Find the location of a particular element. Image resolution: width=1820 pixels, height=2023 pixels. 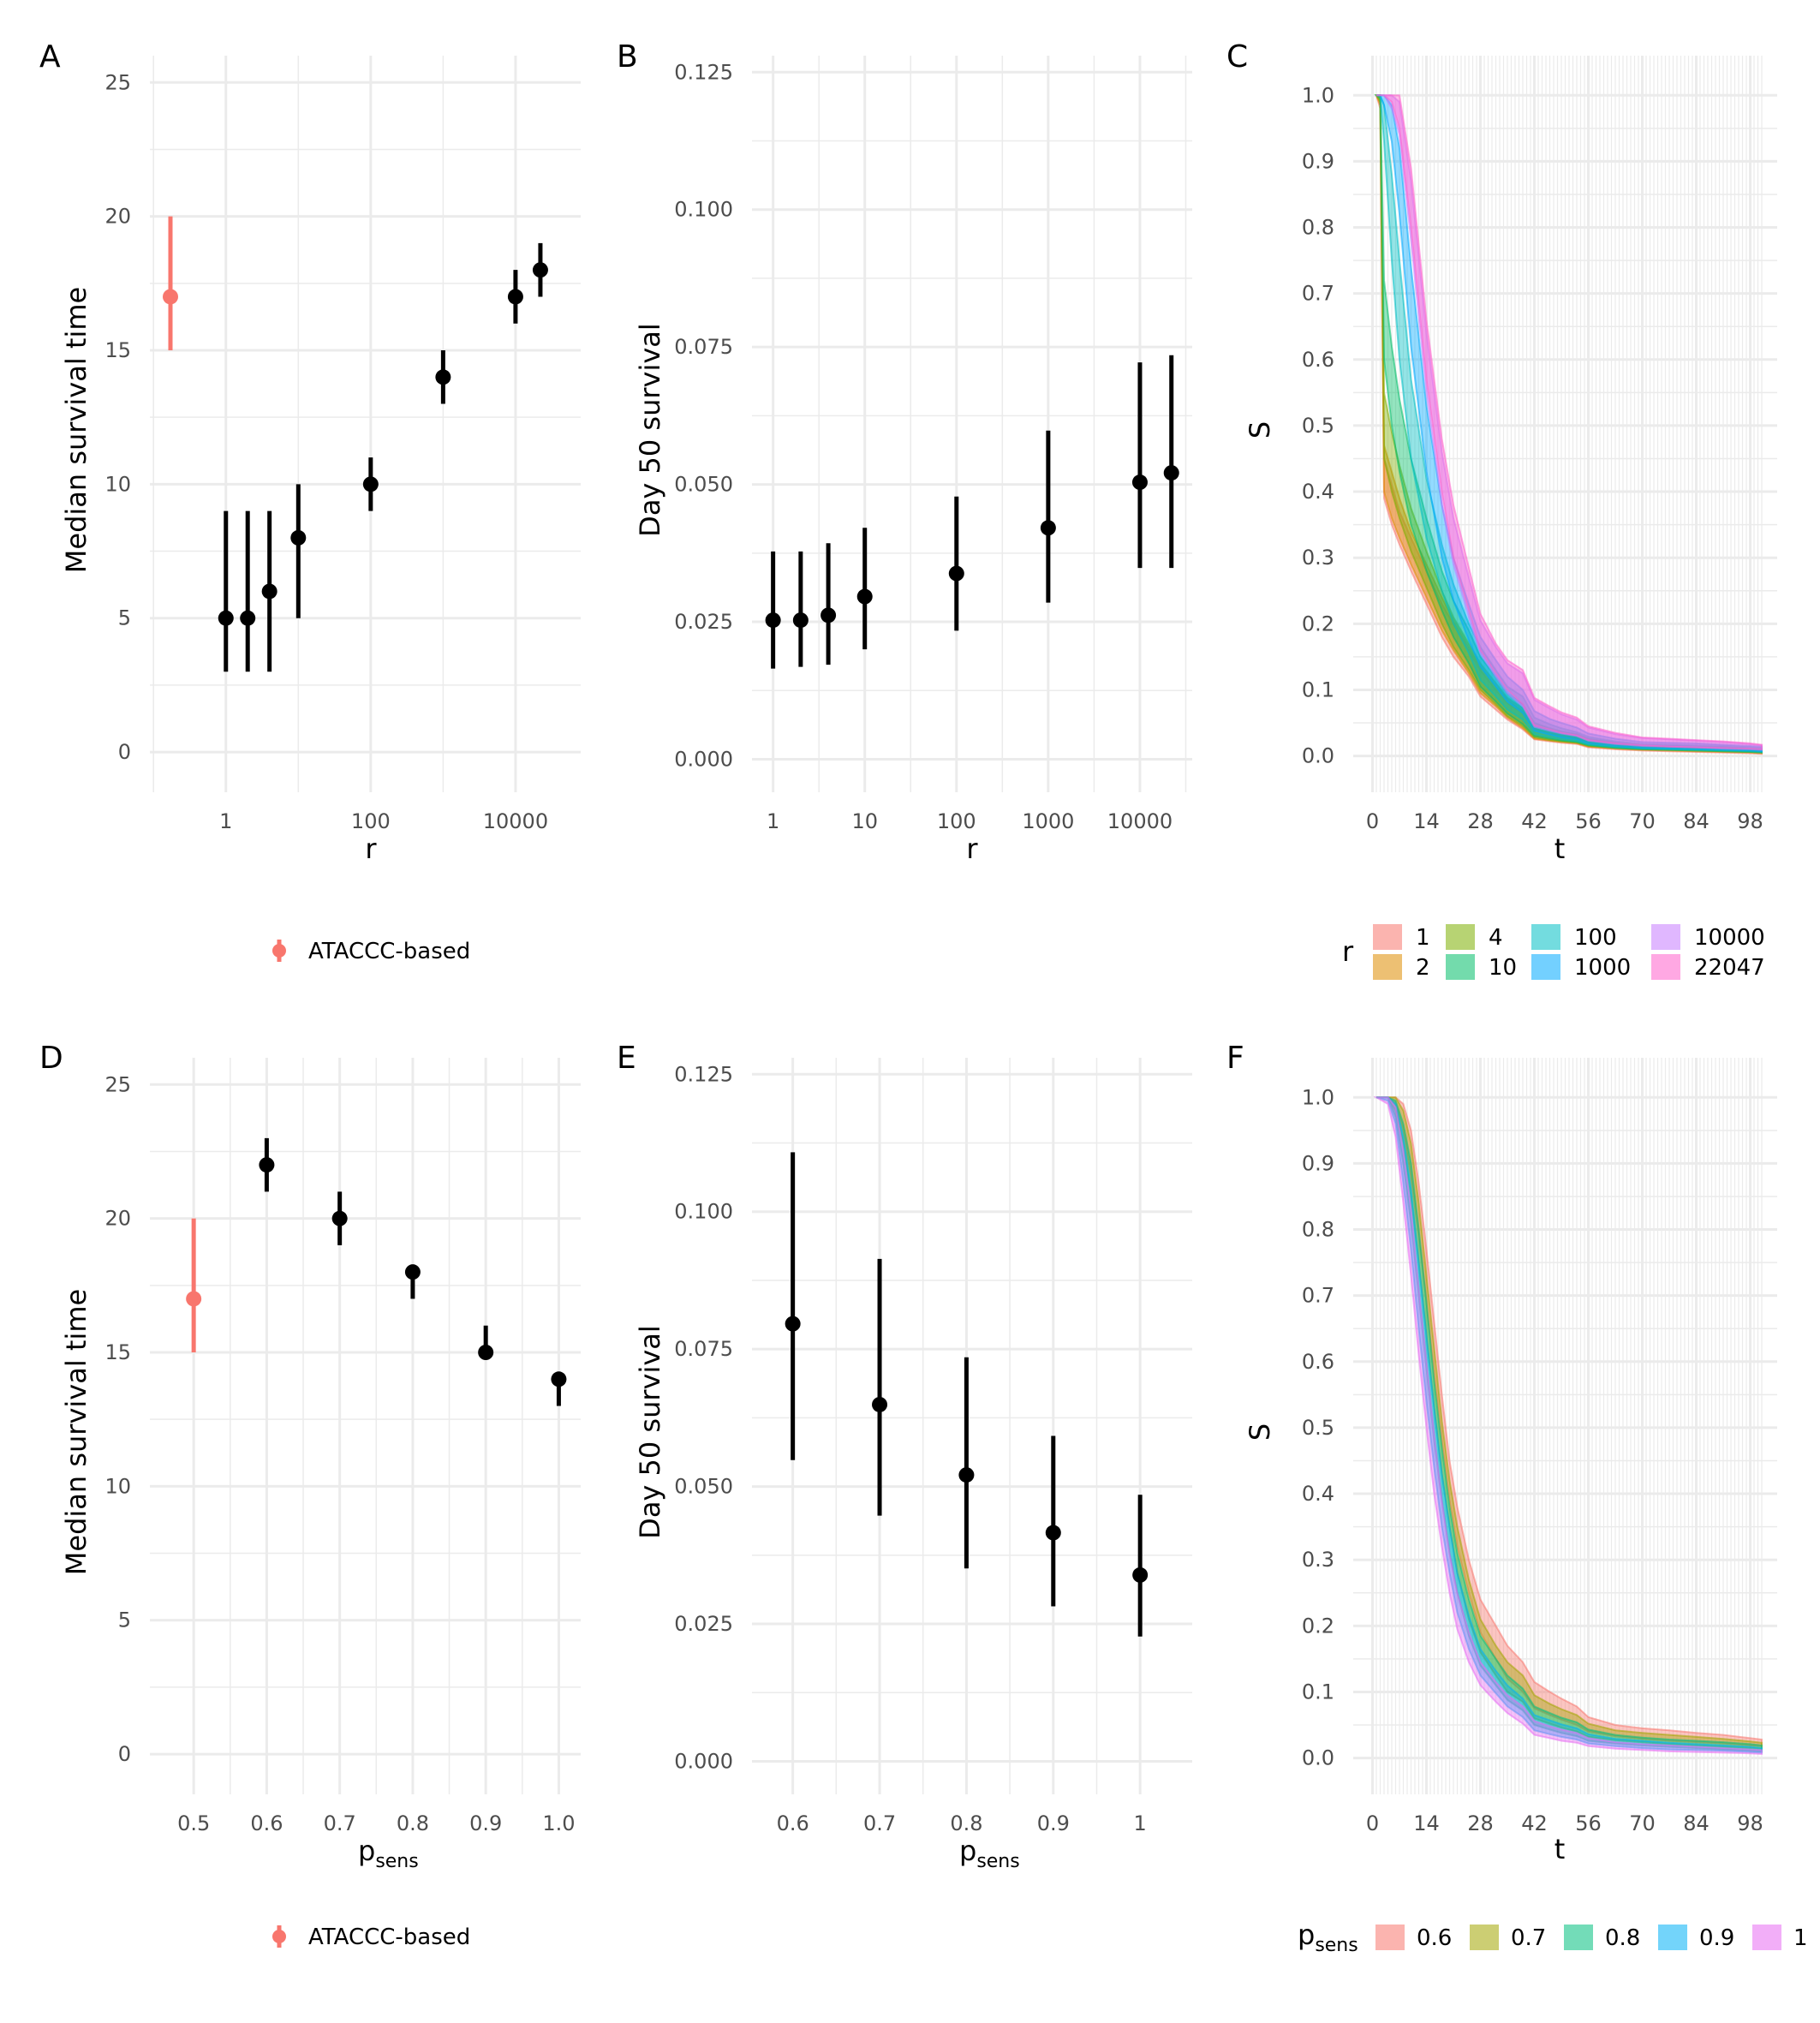

y-tick-label-b: 0.075 is located at coordinates (703, 347).